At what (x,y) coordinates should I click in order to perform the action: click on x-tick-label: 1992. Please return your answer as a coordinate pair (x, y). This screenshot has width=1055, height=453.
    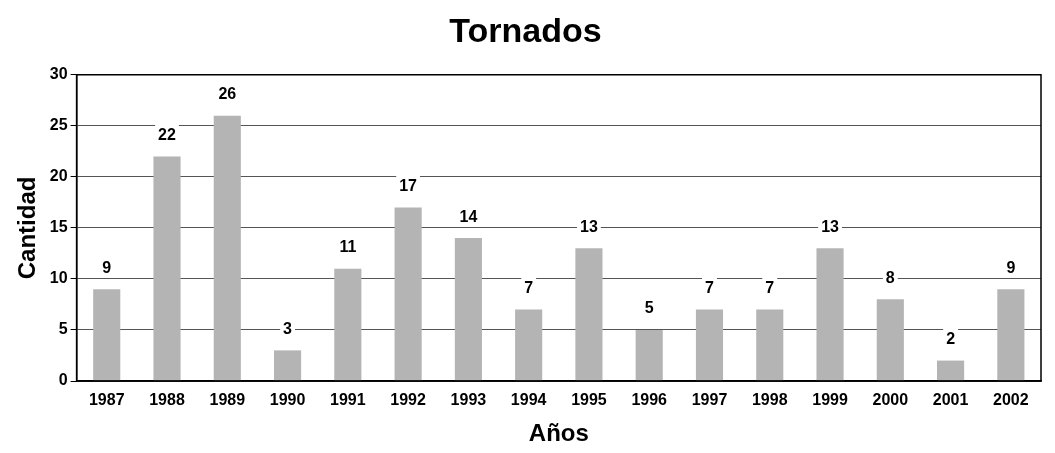
    Looking at the image, I should click on (408, 400).